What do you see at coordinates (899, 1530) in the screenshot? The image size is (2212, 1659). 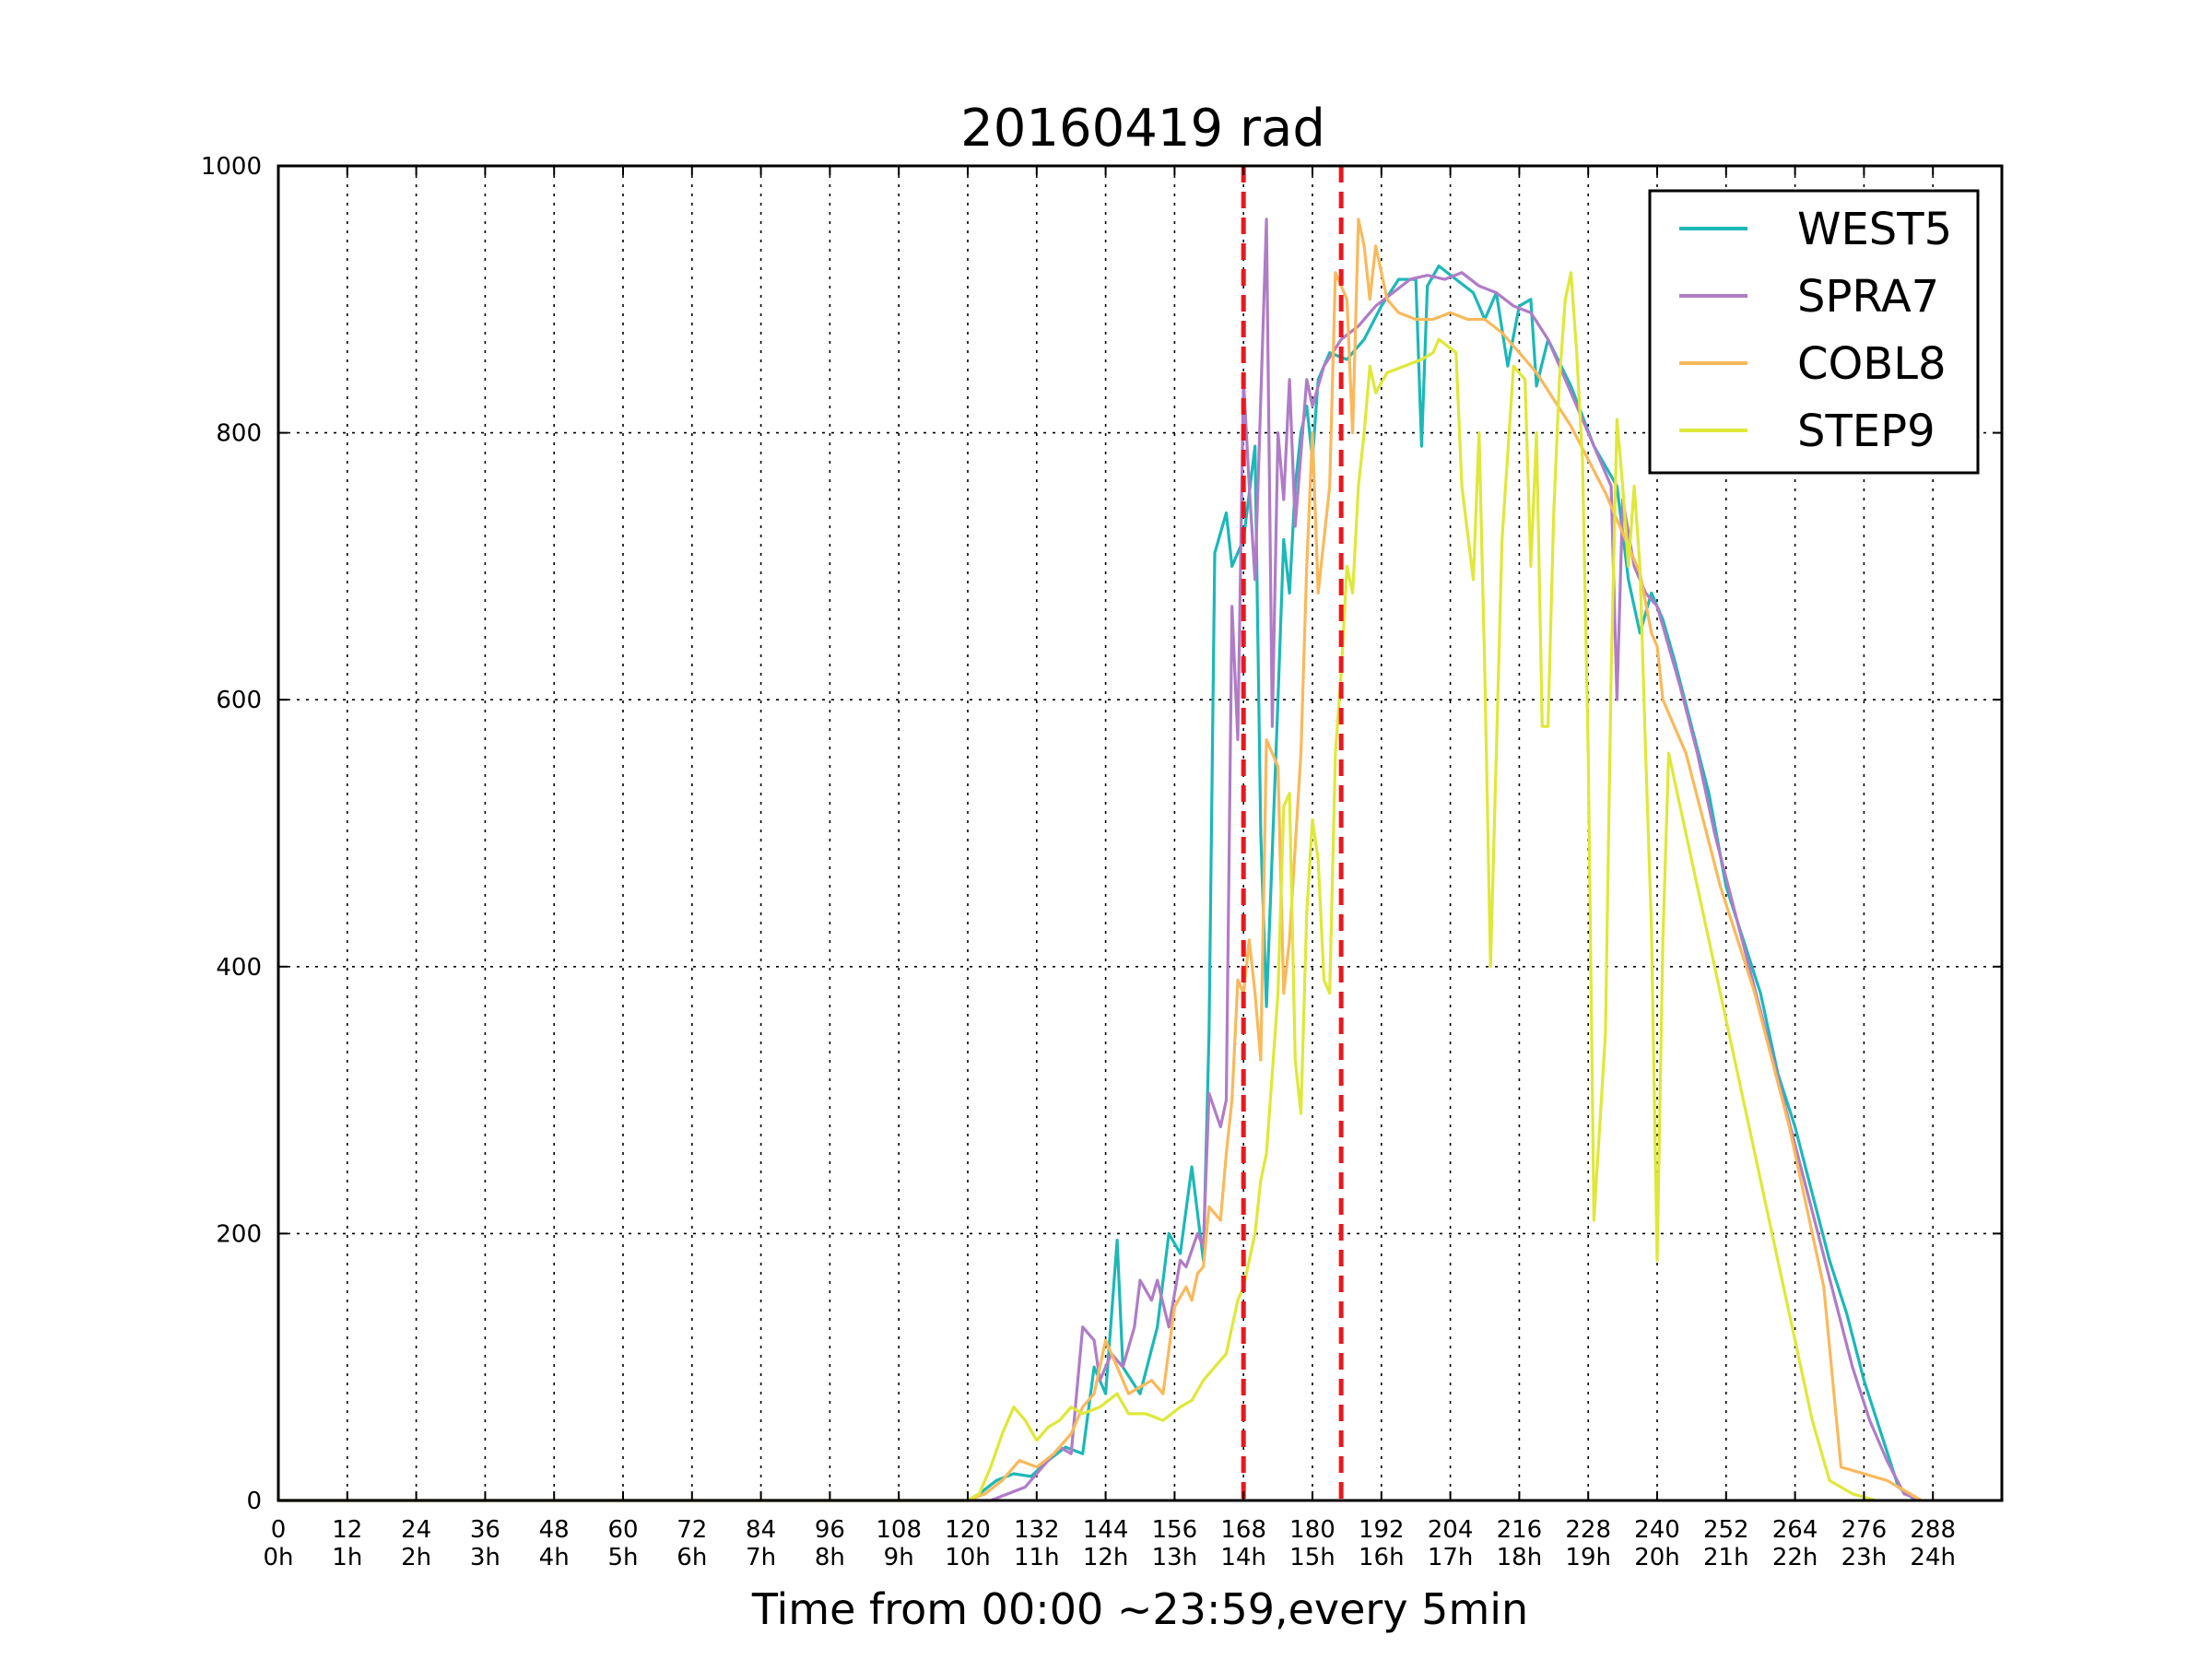 I see `x-tick-label: 108` at bounding box center [899, 1530].